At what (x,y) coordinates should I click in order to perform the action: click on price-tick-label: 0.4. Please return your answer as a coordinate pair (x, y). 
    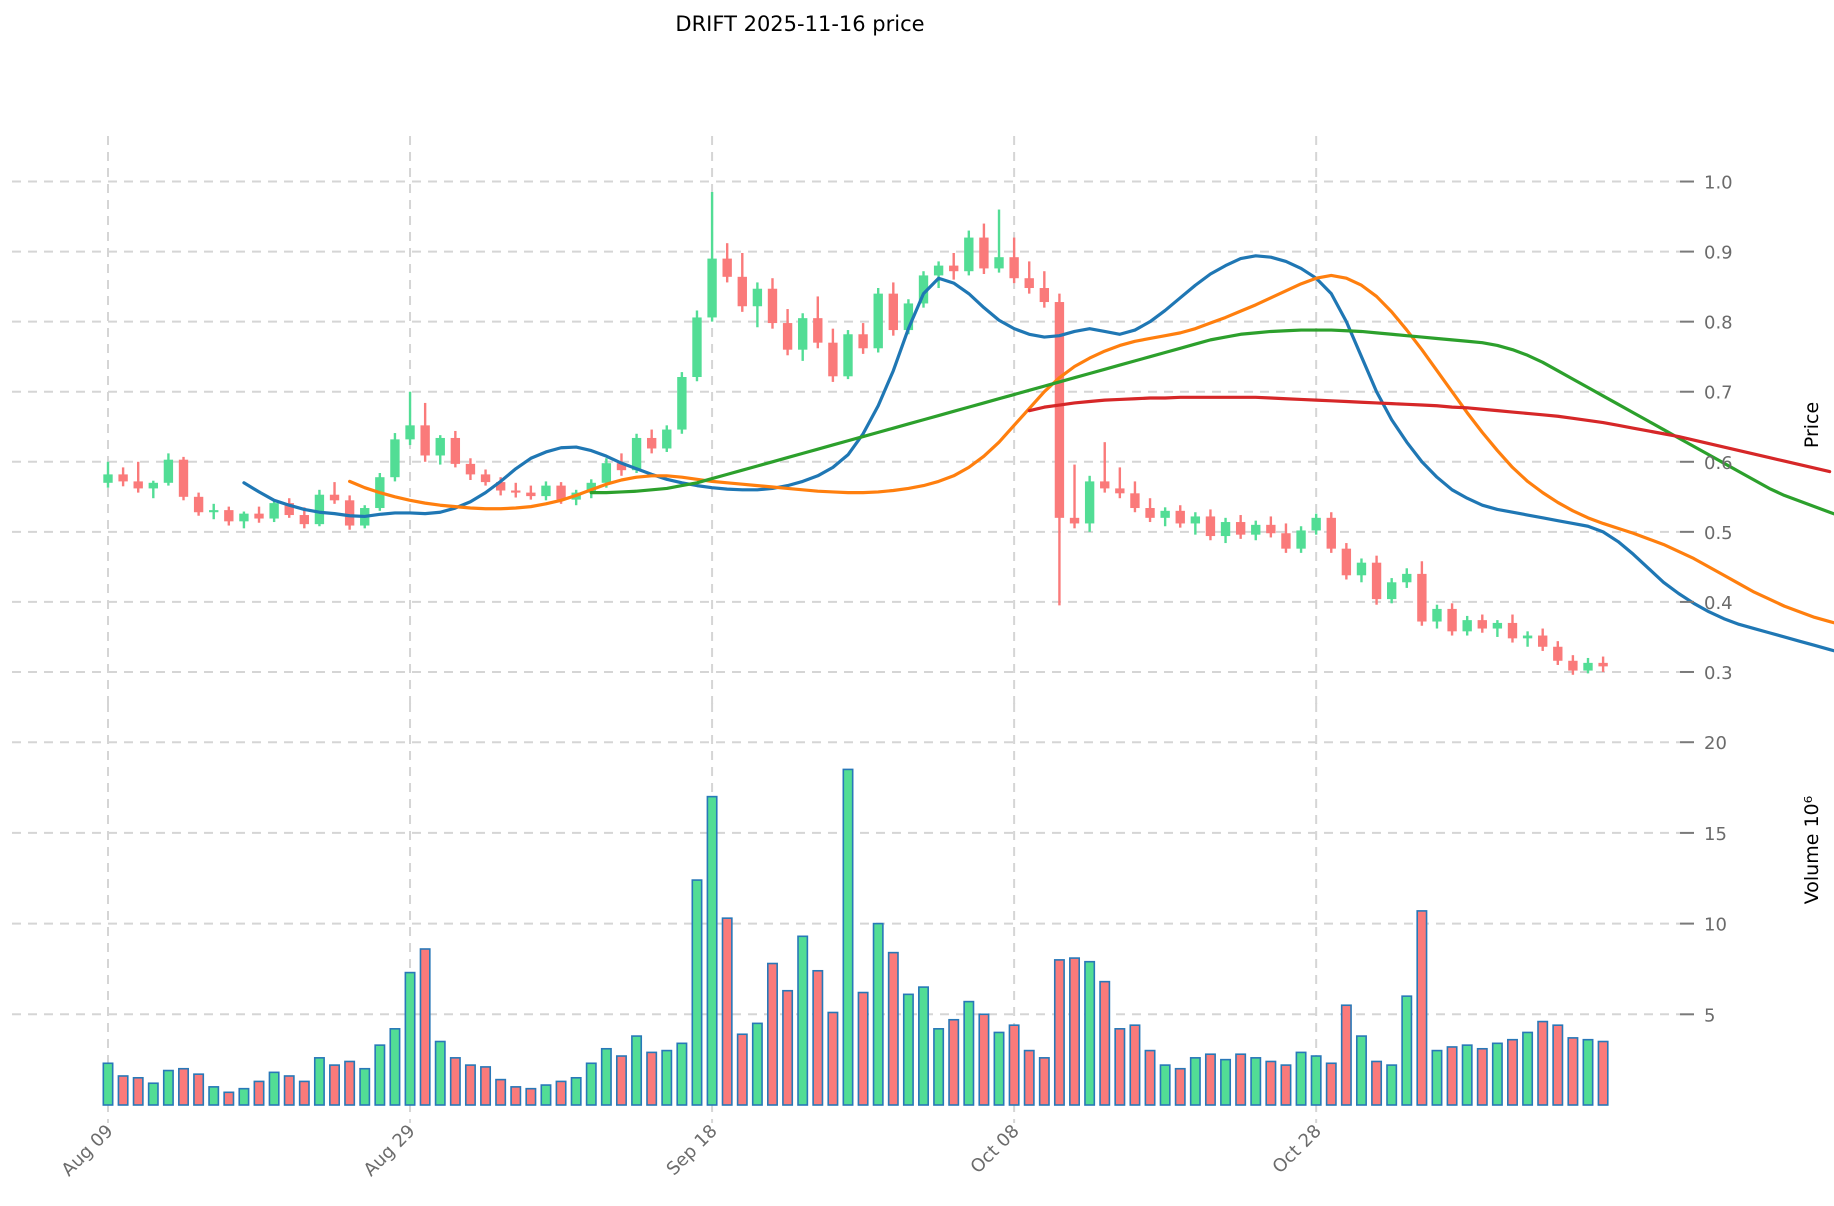
    Looking at the image, I should click on (1718, 603).